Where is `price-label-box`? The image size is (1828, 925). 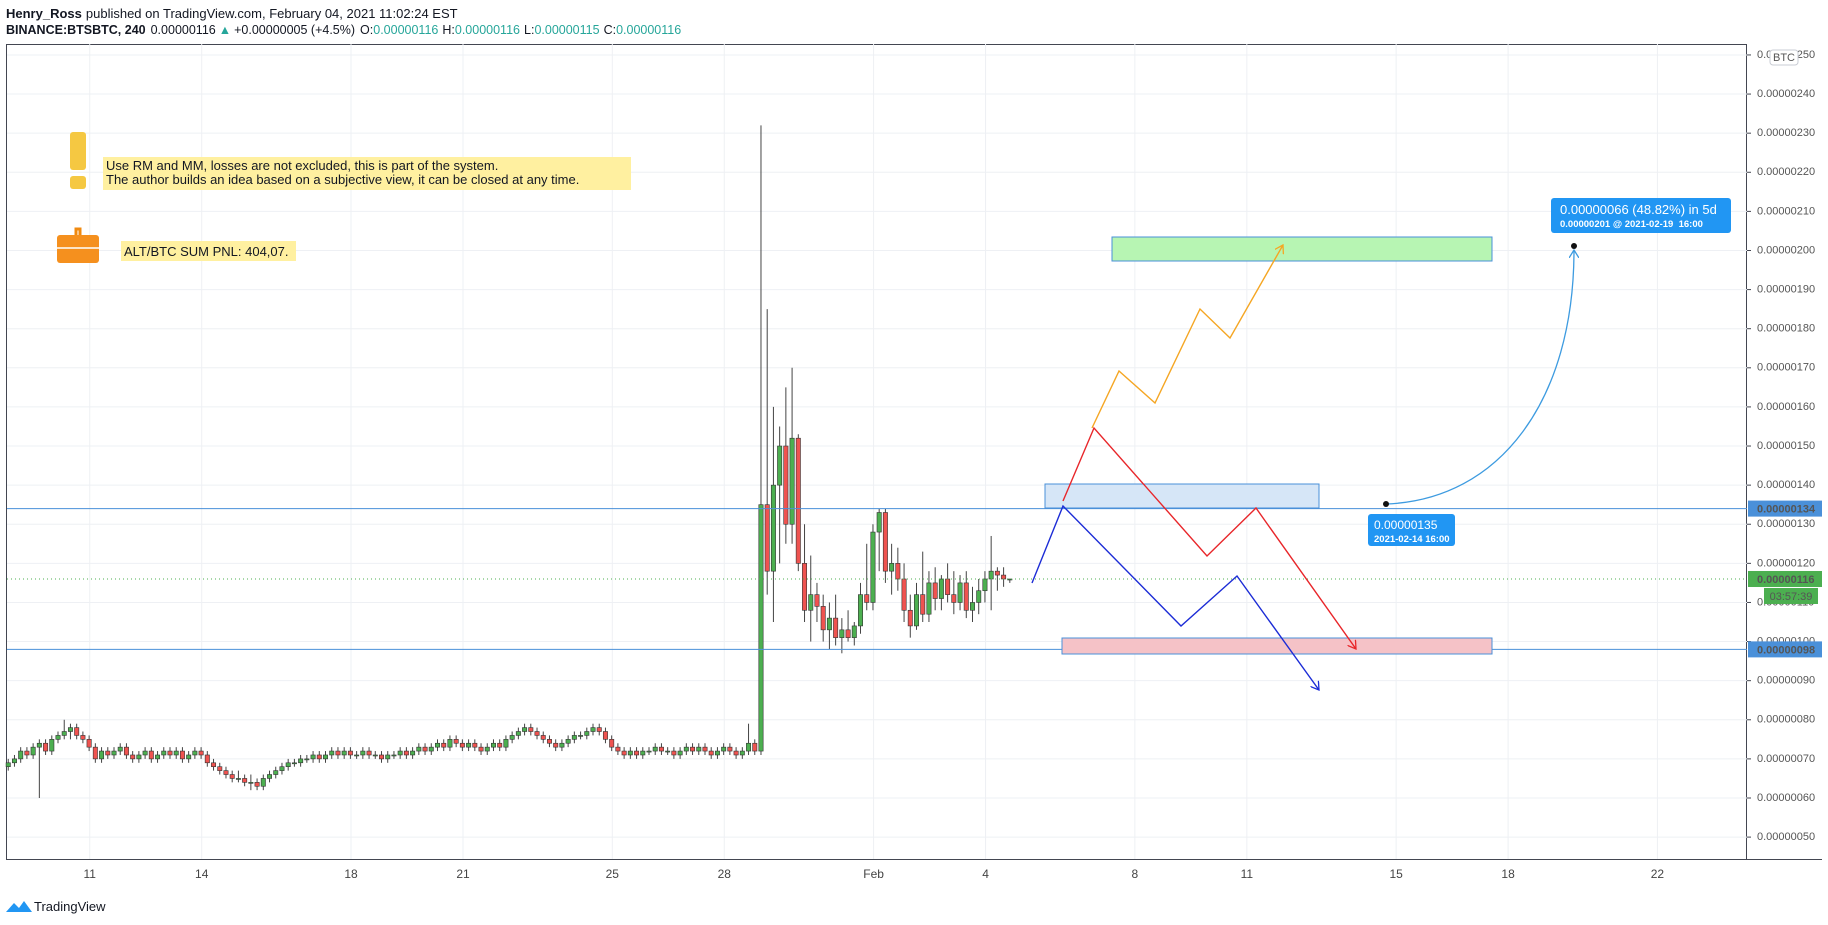
price-label-box is located at coordinates (1785, 508).